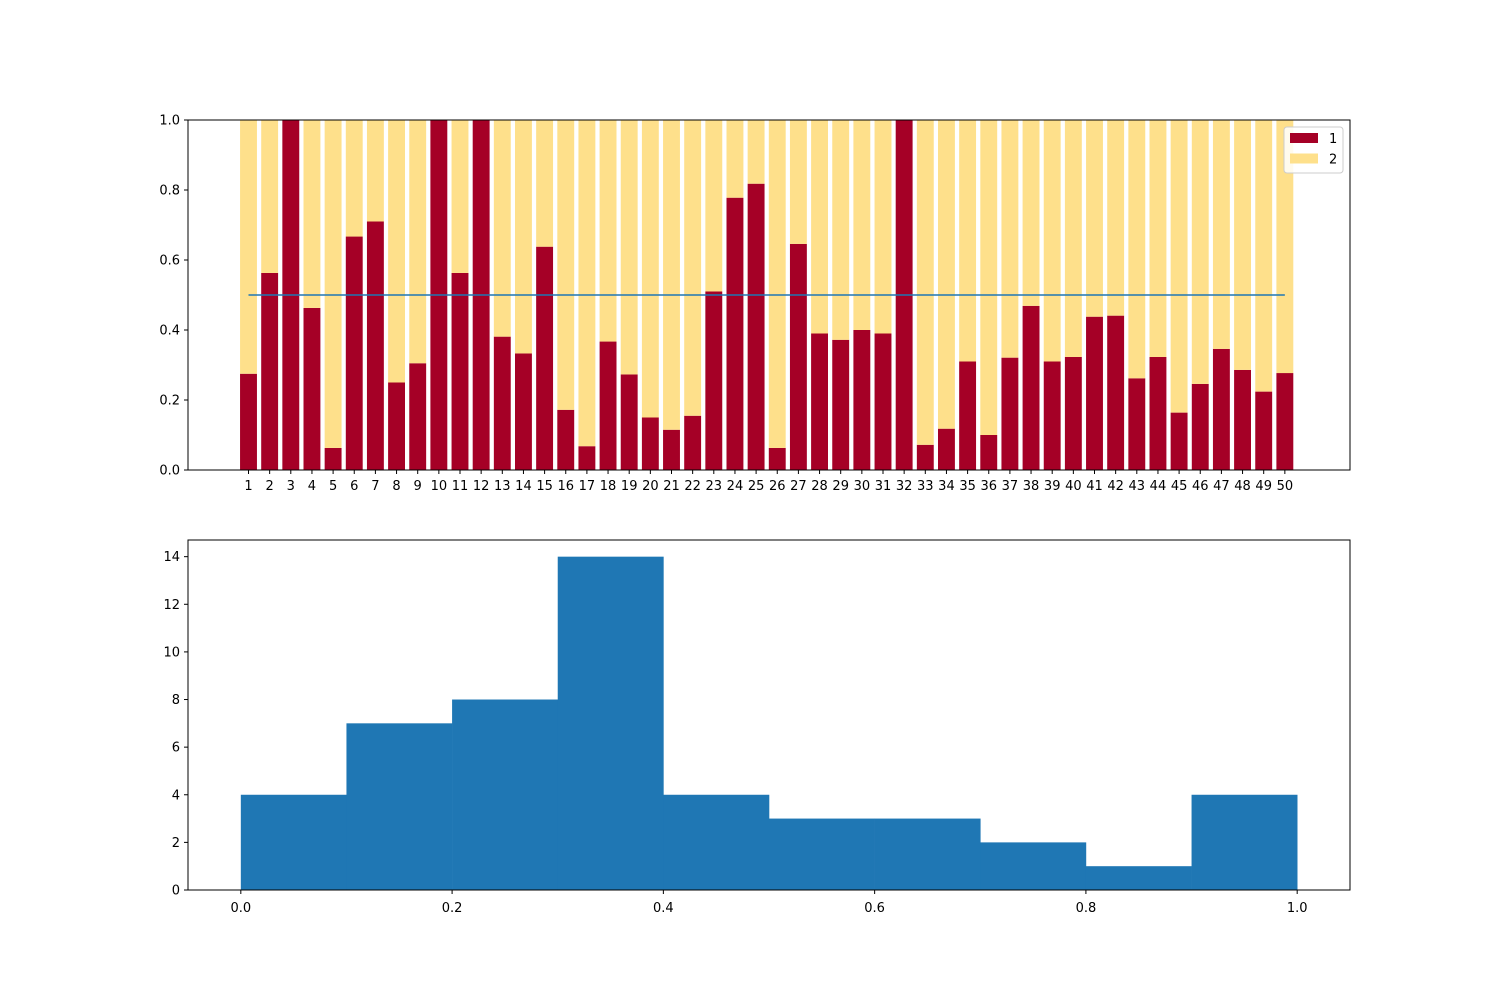  What do you see at coordinates (874, 908) in the screenshot?
I see `x-tick-label: 0.6` at bounding box center [874, 908].